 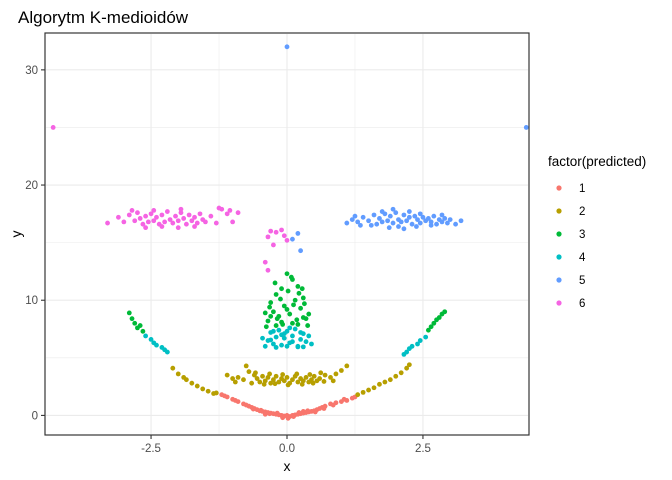 I want to click on chart-title: Algorytm K-medioidów, so click(x=103, y=17).